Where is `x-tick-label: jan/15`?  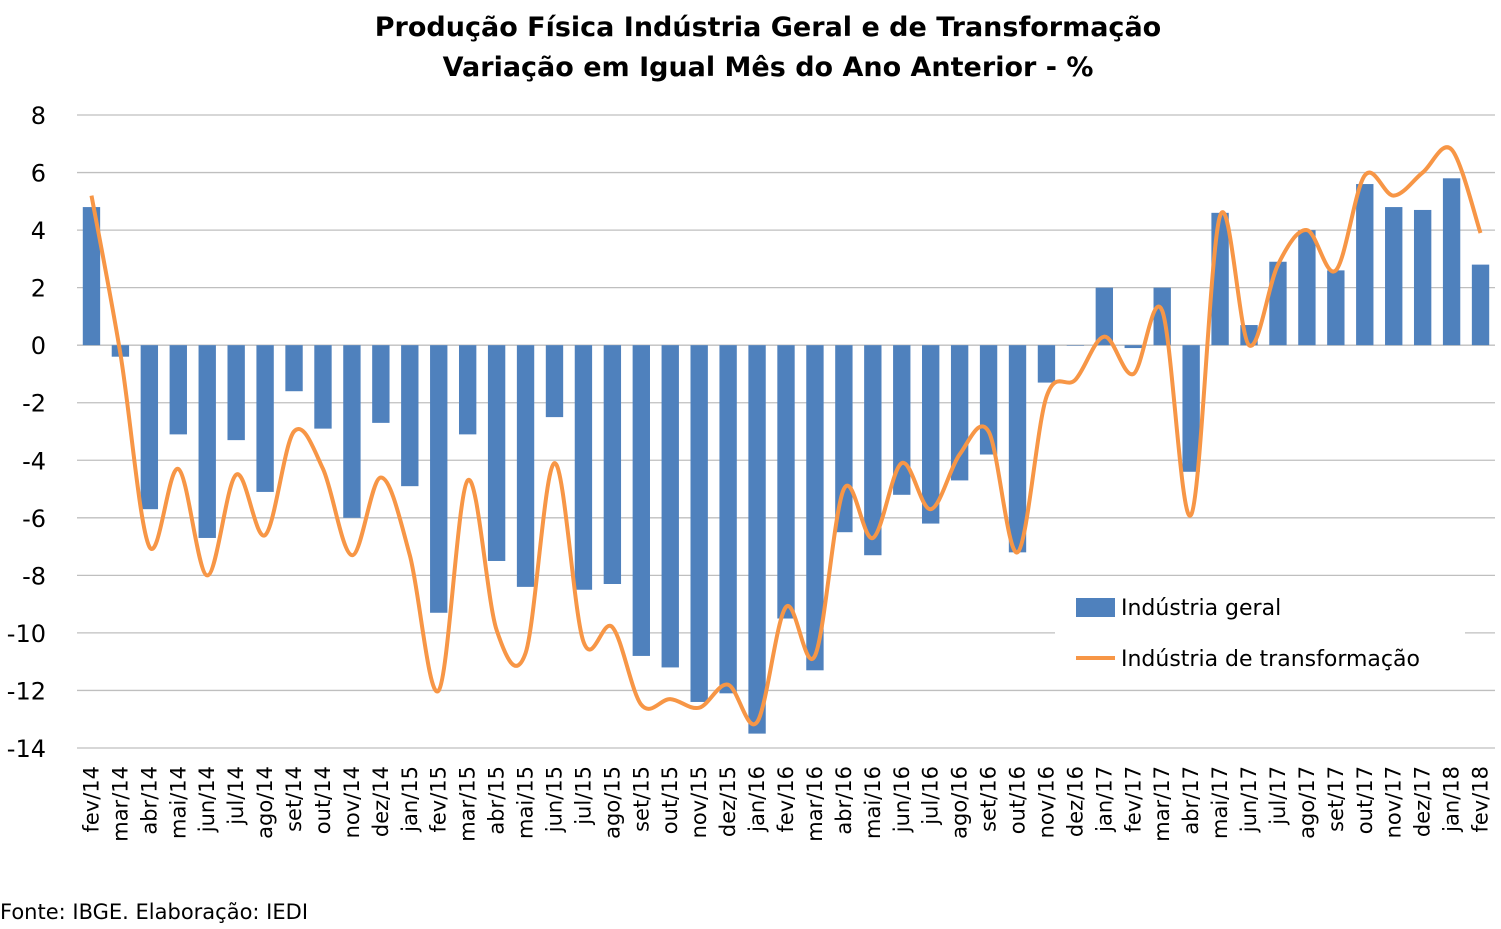
x-tick-label: jan/15 is located at coordinates (410, 799).